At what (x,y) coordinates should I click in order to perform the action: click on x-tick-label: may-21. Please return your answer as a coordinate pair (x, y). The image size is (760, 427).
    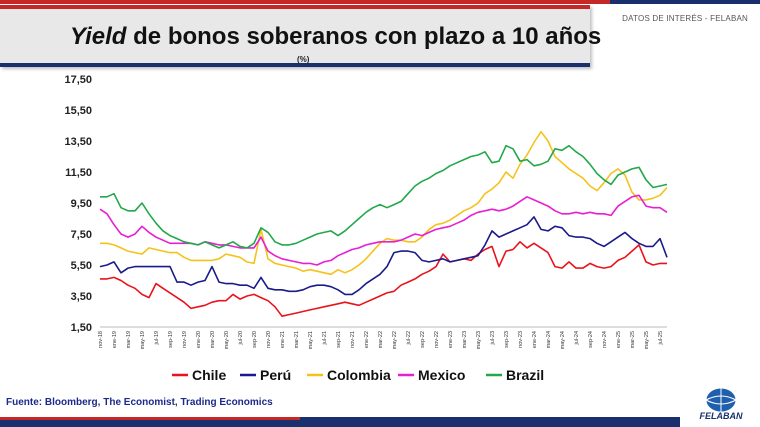
    Looking at the image, I should click on (311, 340).